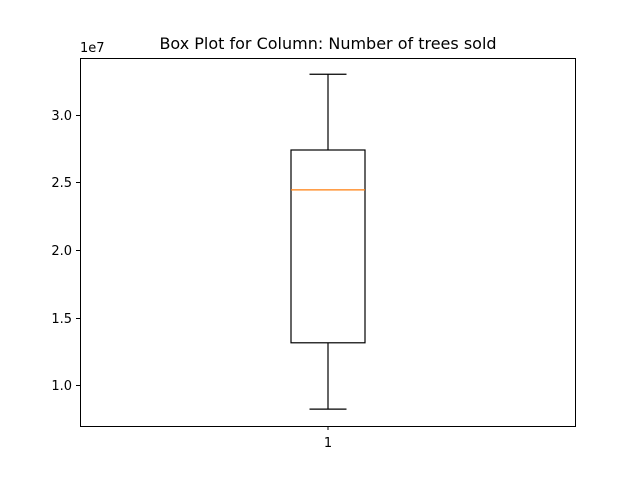  I want to click on y-axis-offset-label: 1e7, so click(92, 48).